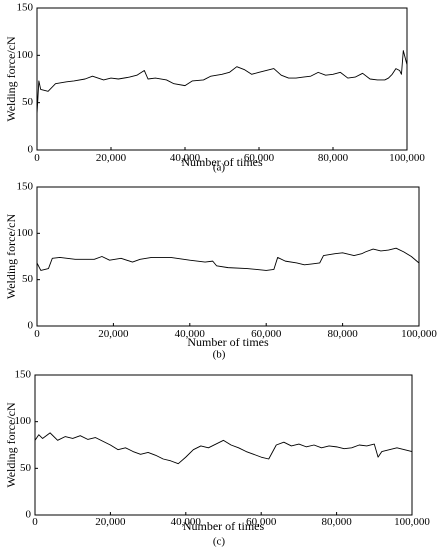 Image resolution: width=438 pixels, height=550 pixels. I want to click on panel-label: (b), so click(219, 355).